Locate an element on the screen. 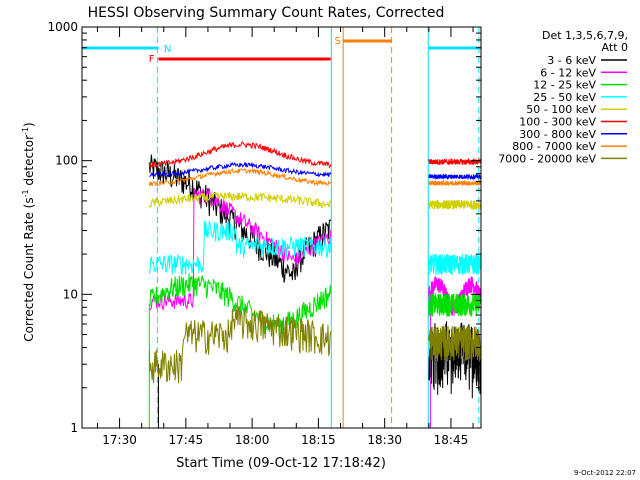 This screenshot has width=640, height=480. flag-label-s: S is located at coordinates (338, 41).